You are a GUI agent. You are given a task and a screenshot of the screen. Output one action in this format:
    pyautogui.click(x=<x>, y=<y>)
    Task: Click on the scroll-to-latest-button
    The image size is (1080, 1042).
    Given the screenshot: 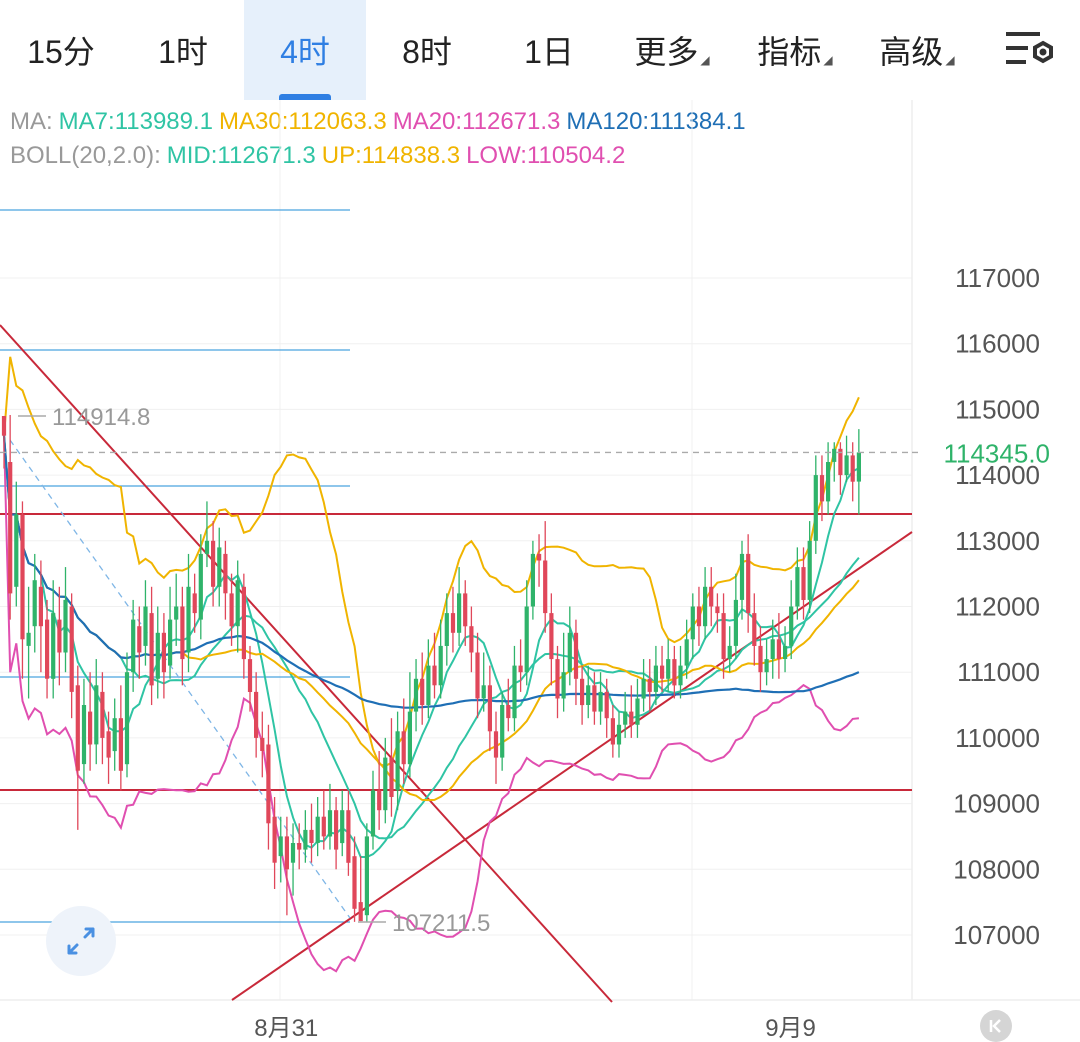 What is the action you would take?
    pyautogui.click(x=996, y=1026)
    